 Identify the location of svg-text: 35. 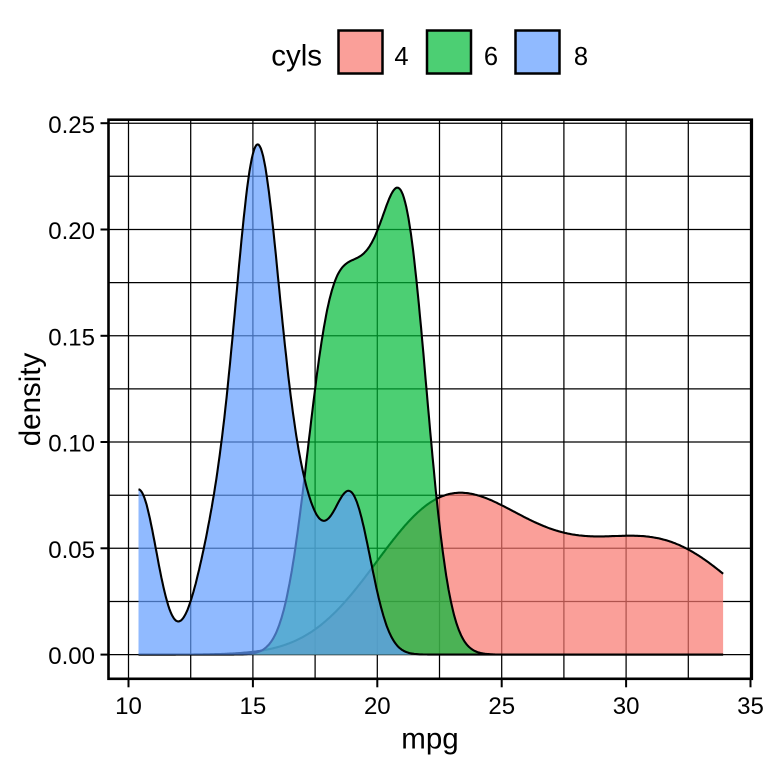
(750, 706).